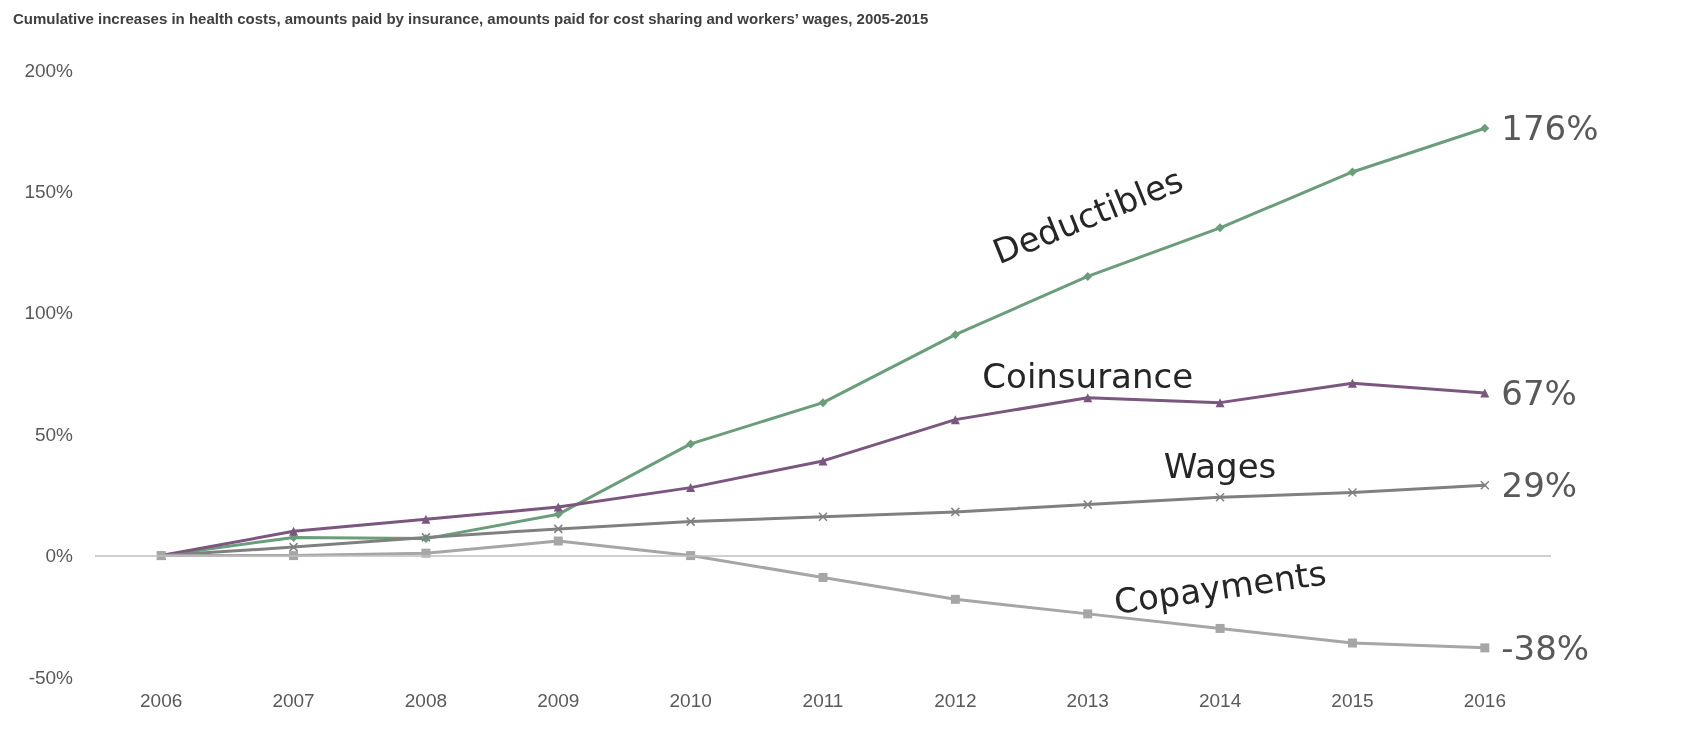 The width and height of the screenshot is (1701, 737). What do you see at coordinates (1484, 700) in the screenshot?
I see `x-tick-label: 2016` at bounding box center [1484, 700].